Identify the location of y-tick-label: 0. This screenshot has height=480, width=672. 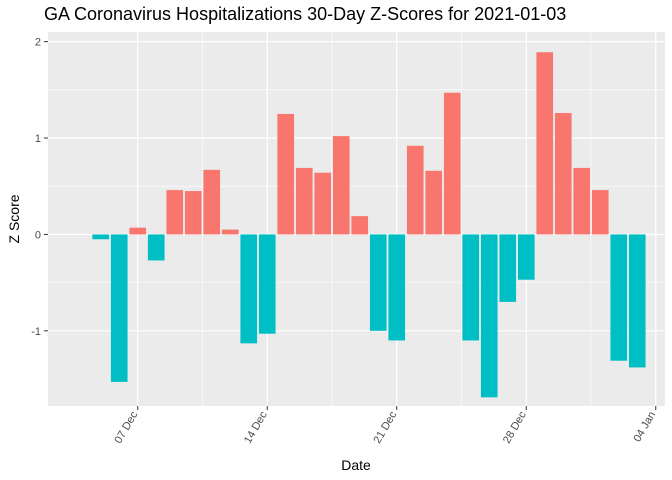
(38, 235).